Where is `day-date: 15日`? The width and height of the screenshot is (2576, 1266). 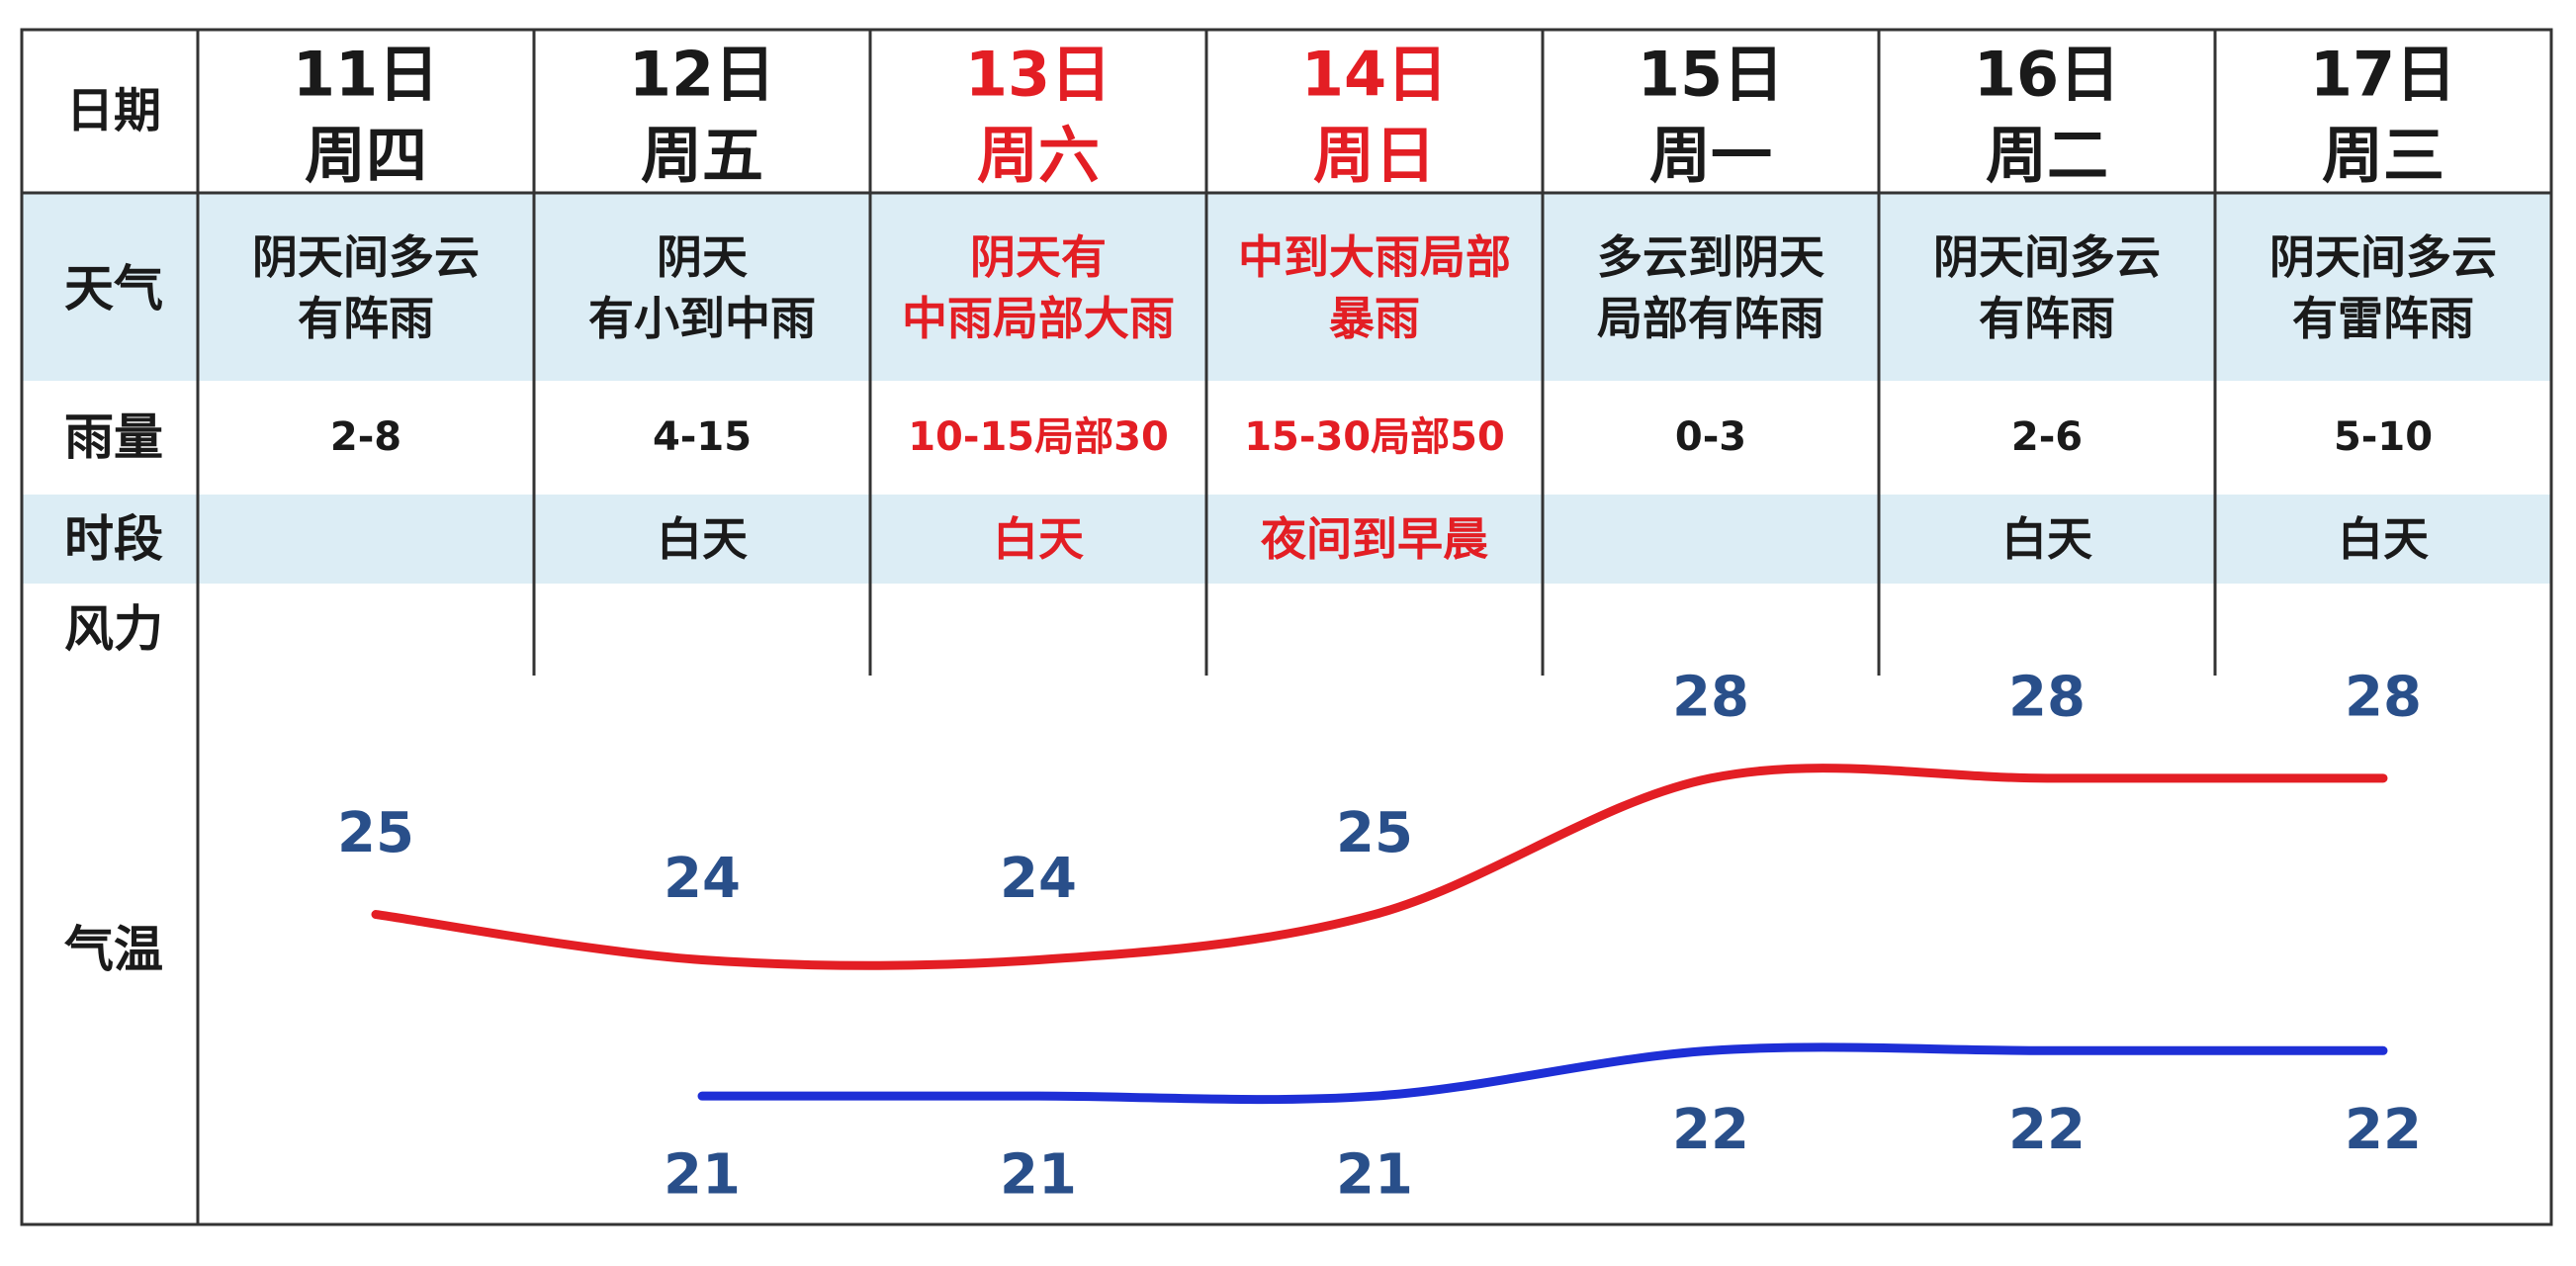 day-date: 15日 is located at coordinates (1711, 75).